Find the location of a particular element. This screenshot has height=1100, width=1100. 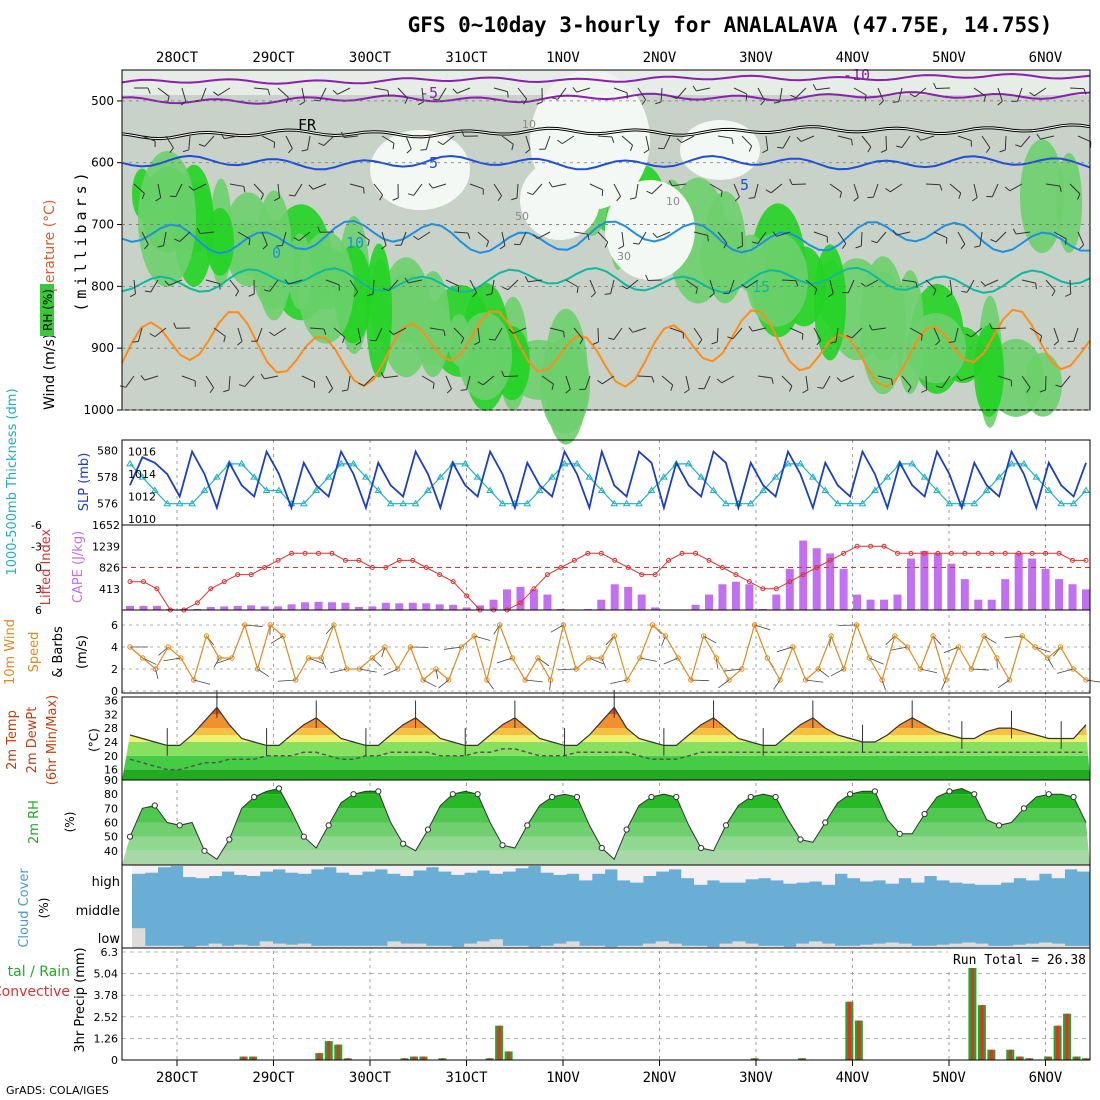

cape-tick: 1652 is located at coordinates (106, 525).